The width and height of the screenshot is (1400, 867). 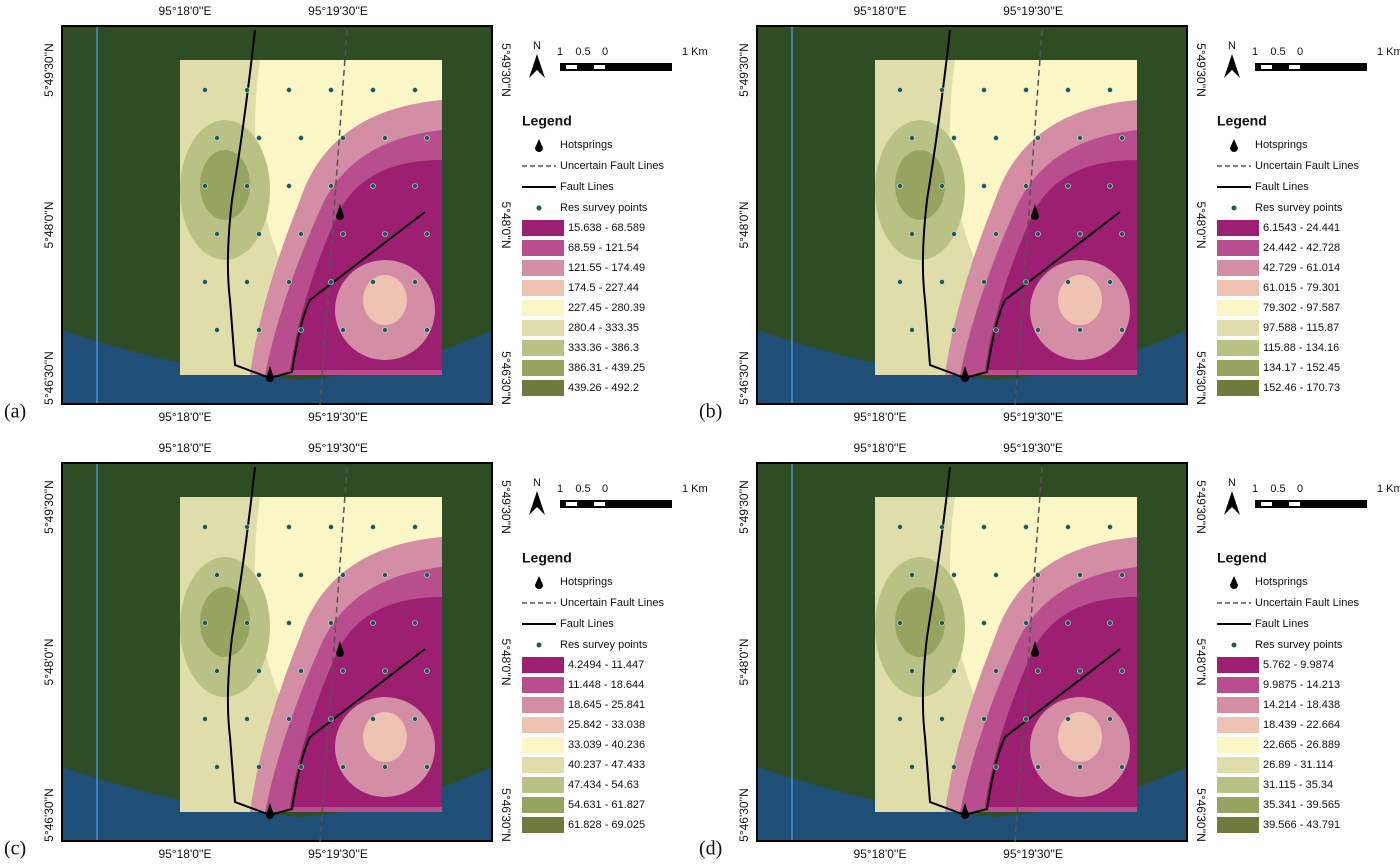 I want to click on legend-label: Fault Lines, so click(x=1282, y=624).